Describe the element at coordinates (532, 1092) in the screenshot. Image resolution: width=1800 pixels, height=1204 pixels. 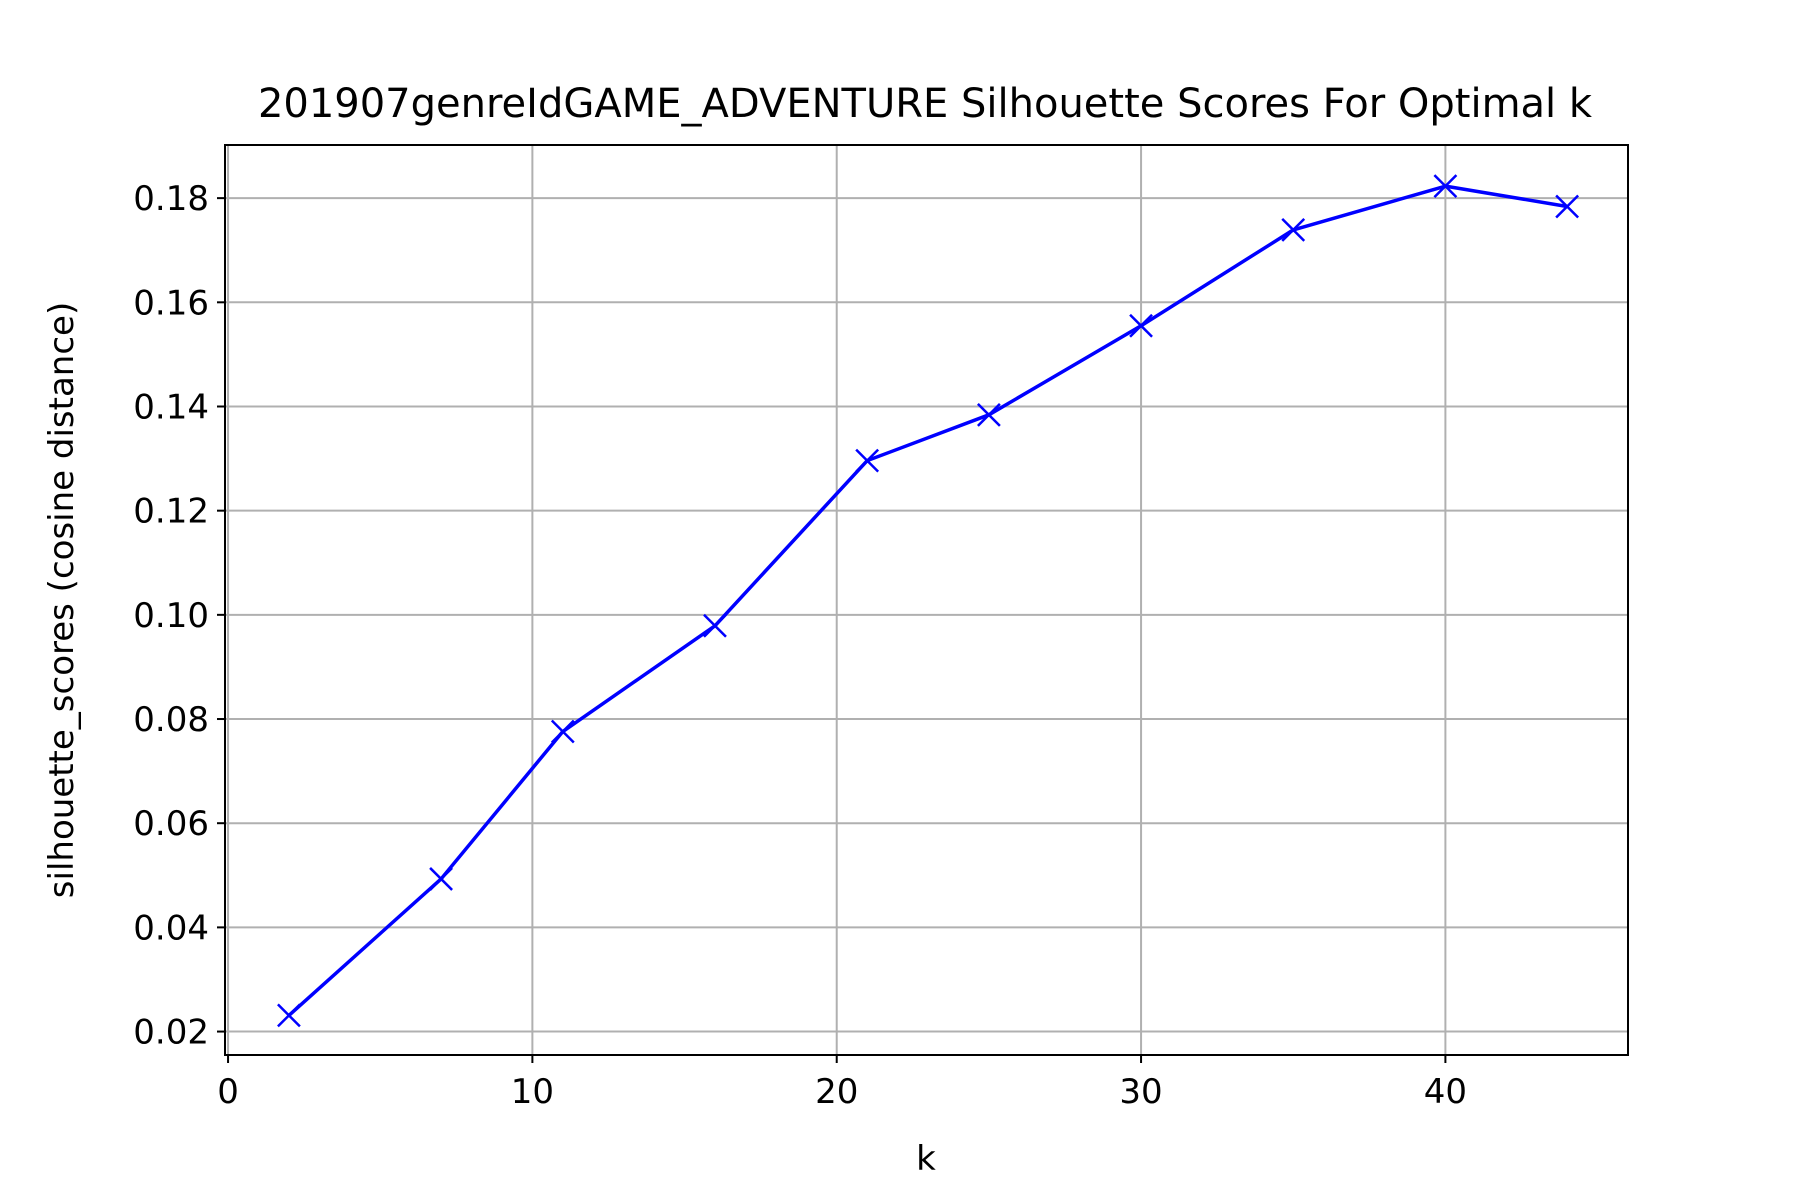
I see `x-tick-label: 10` at that location.